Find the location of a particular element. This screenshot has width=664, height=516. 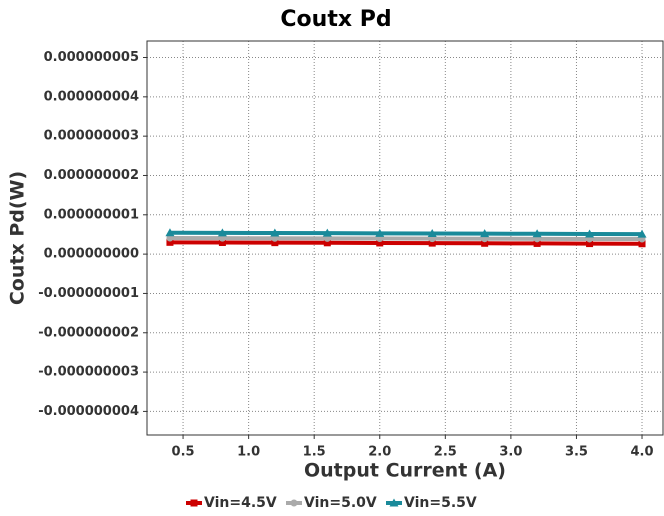

y-tick-label: 0.000000002 is located at coordinates (91, 175).